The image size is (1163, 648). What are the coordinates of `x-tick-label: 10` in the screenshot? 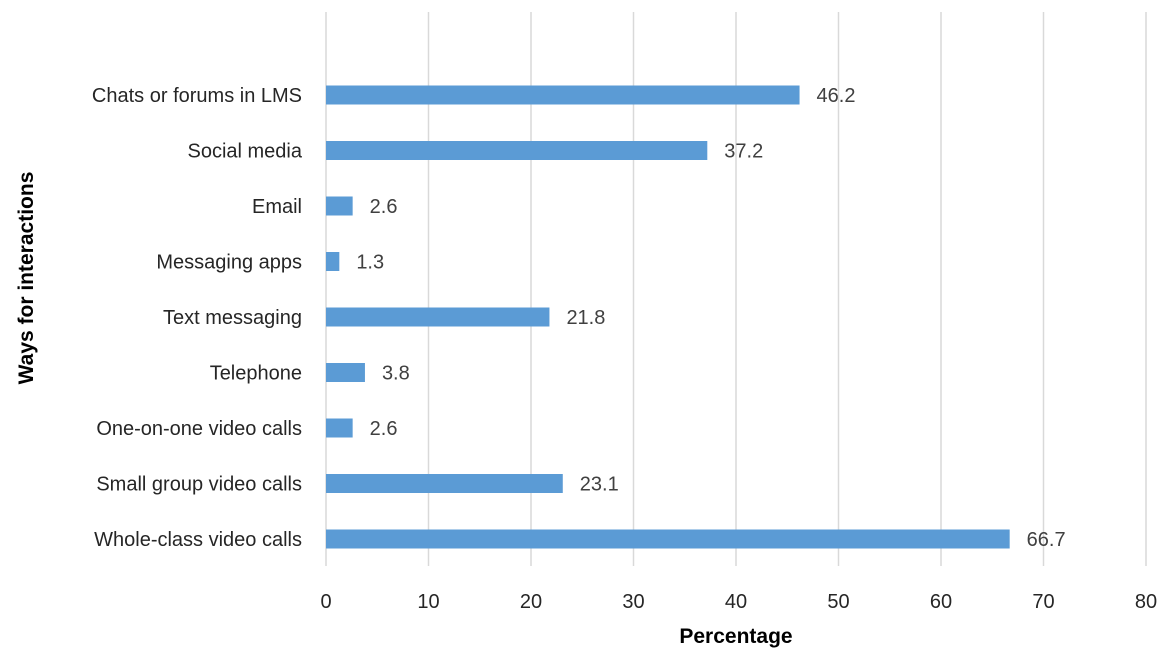 It's located at (428, 602).